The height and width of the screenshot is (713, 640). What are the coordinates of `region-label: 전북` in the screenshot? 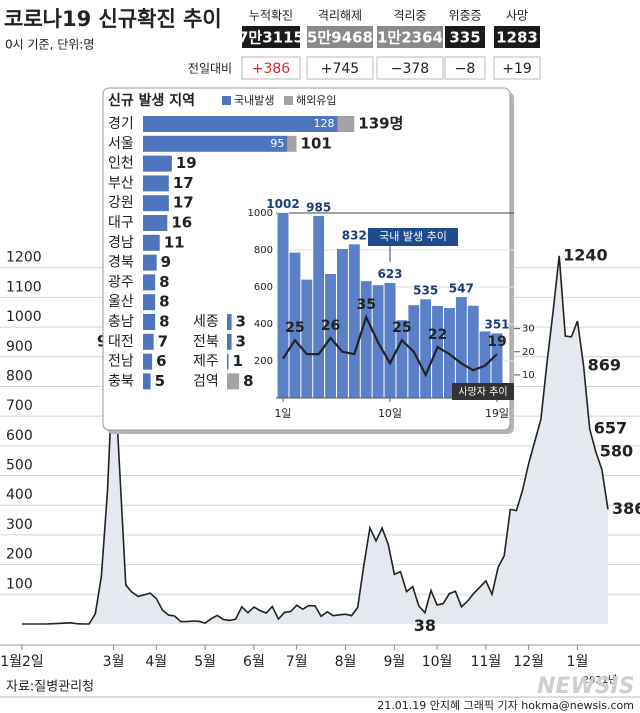 It's located at (206, 342).